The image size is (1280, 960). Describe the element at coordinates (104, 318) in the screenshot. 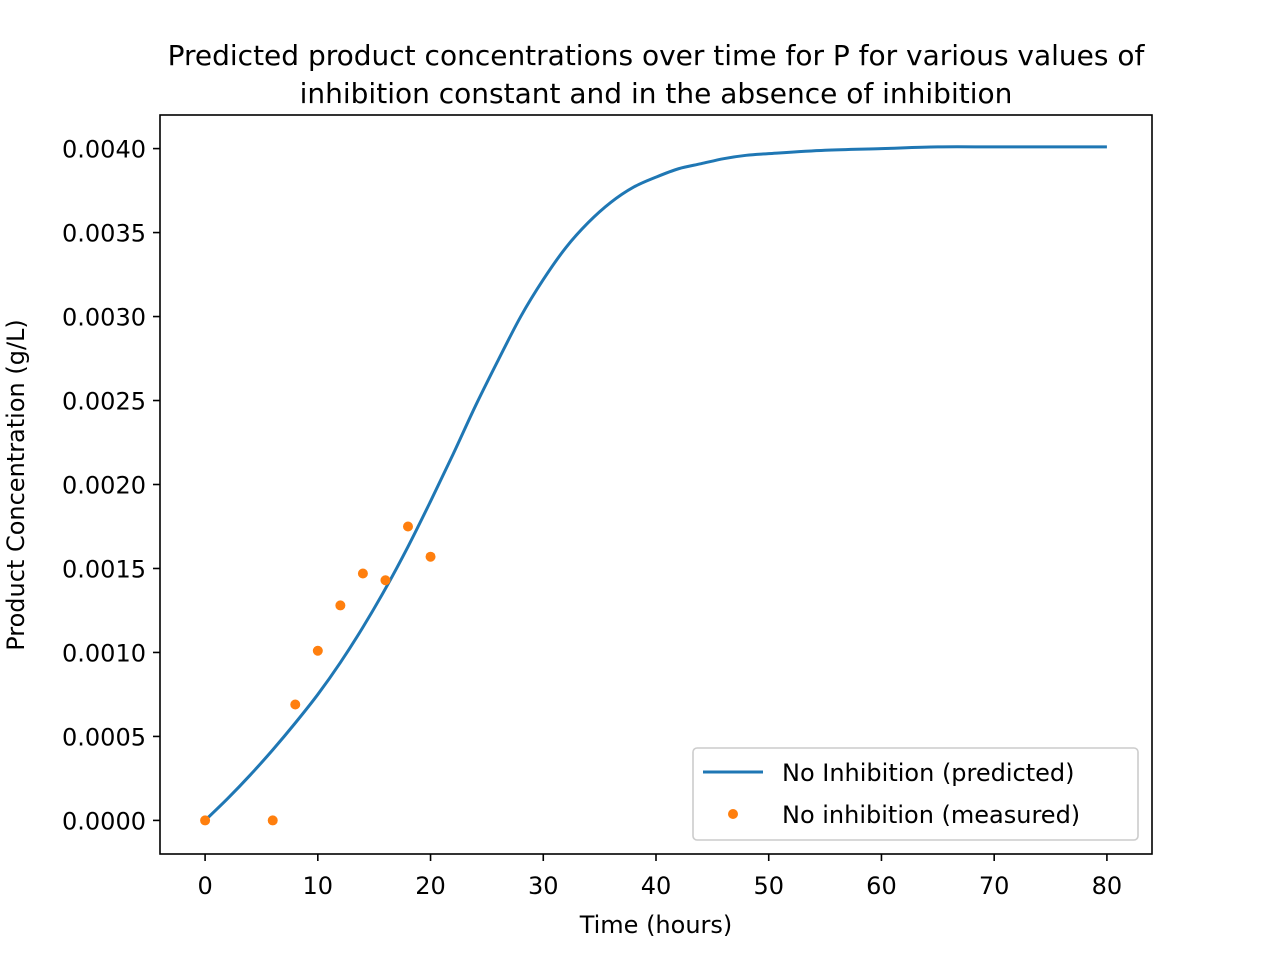

I see `y-tick-label: 0.0030` at that location.